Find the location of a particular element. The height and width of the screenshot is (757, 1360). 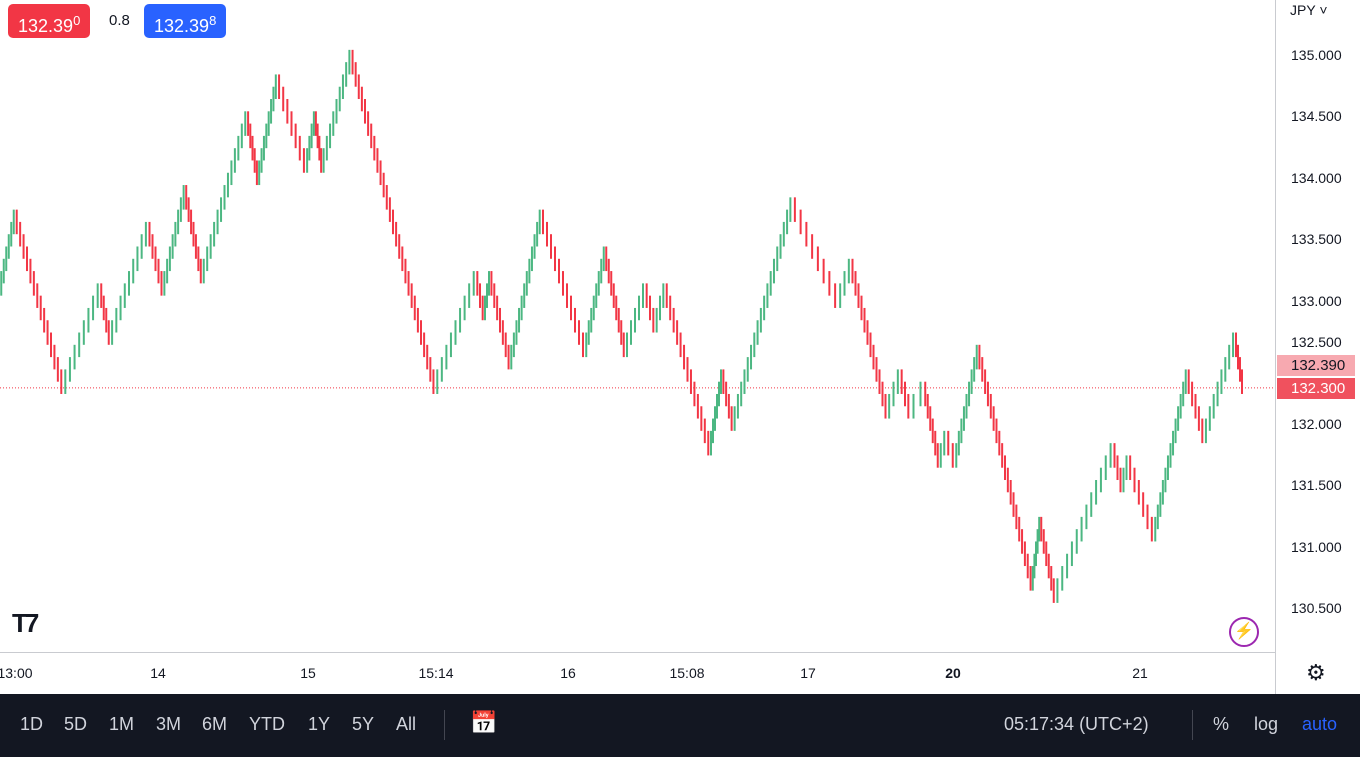

range-1y: 1Y is located at coordinates (319, 724).